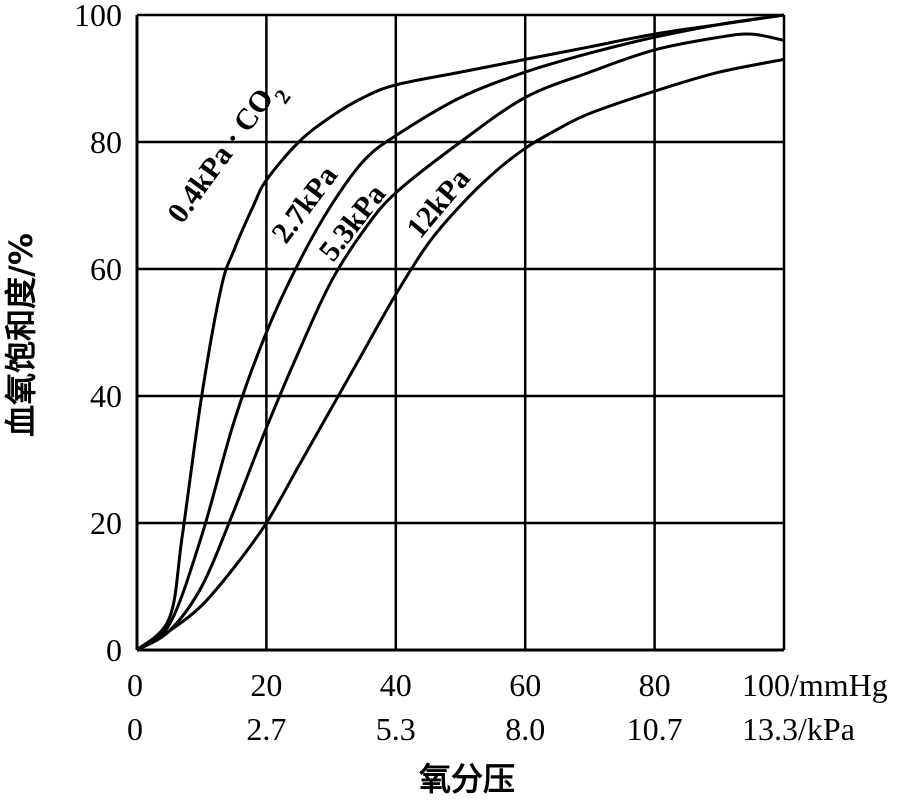 This screenshot has height=810, width=910. I want to click on y-tick-label: 20, so click(106, 523).